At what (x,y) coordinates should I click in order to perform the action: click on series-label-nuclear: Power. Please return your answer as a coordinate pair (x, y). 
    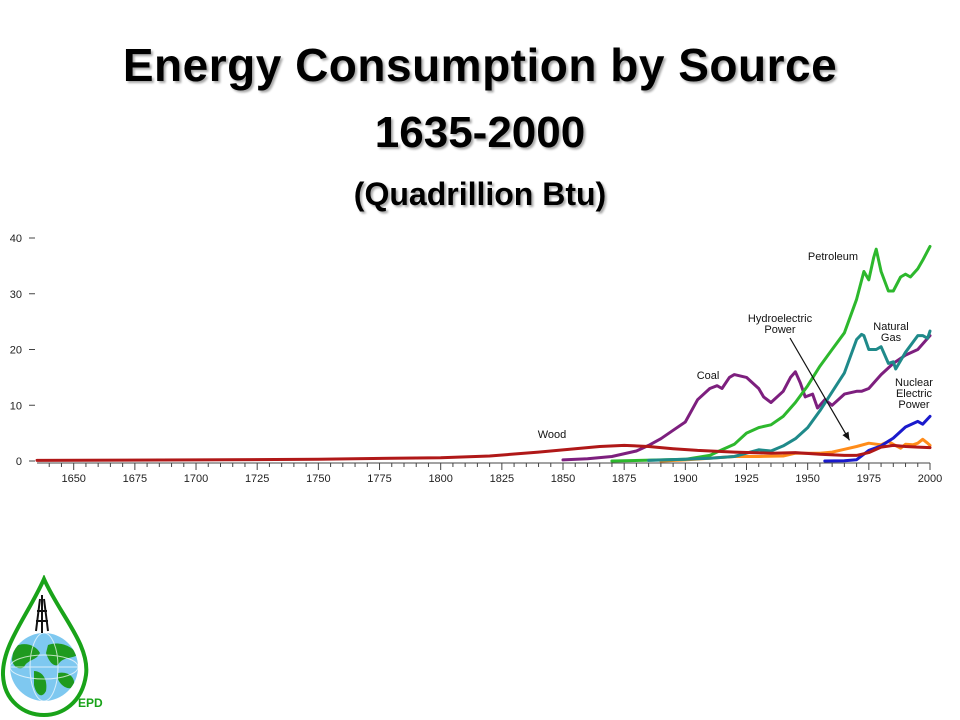
    Looking at the image, I should click on (914, 405).